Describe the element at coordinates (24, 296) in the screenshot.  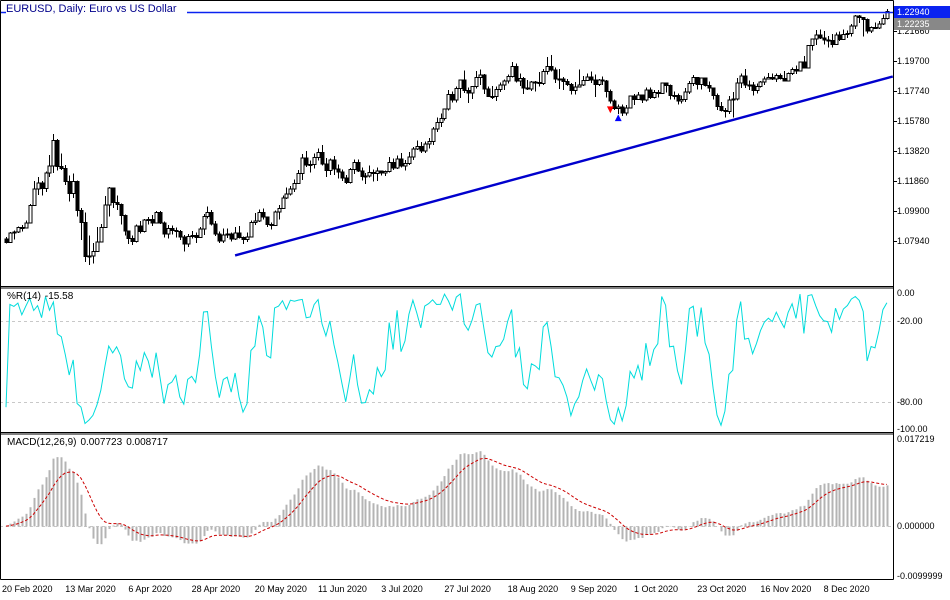
I see `wr-name: %R(14)` at that location.